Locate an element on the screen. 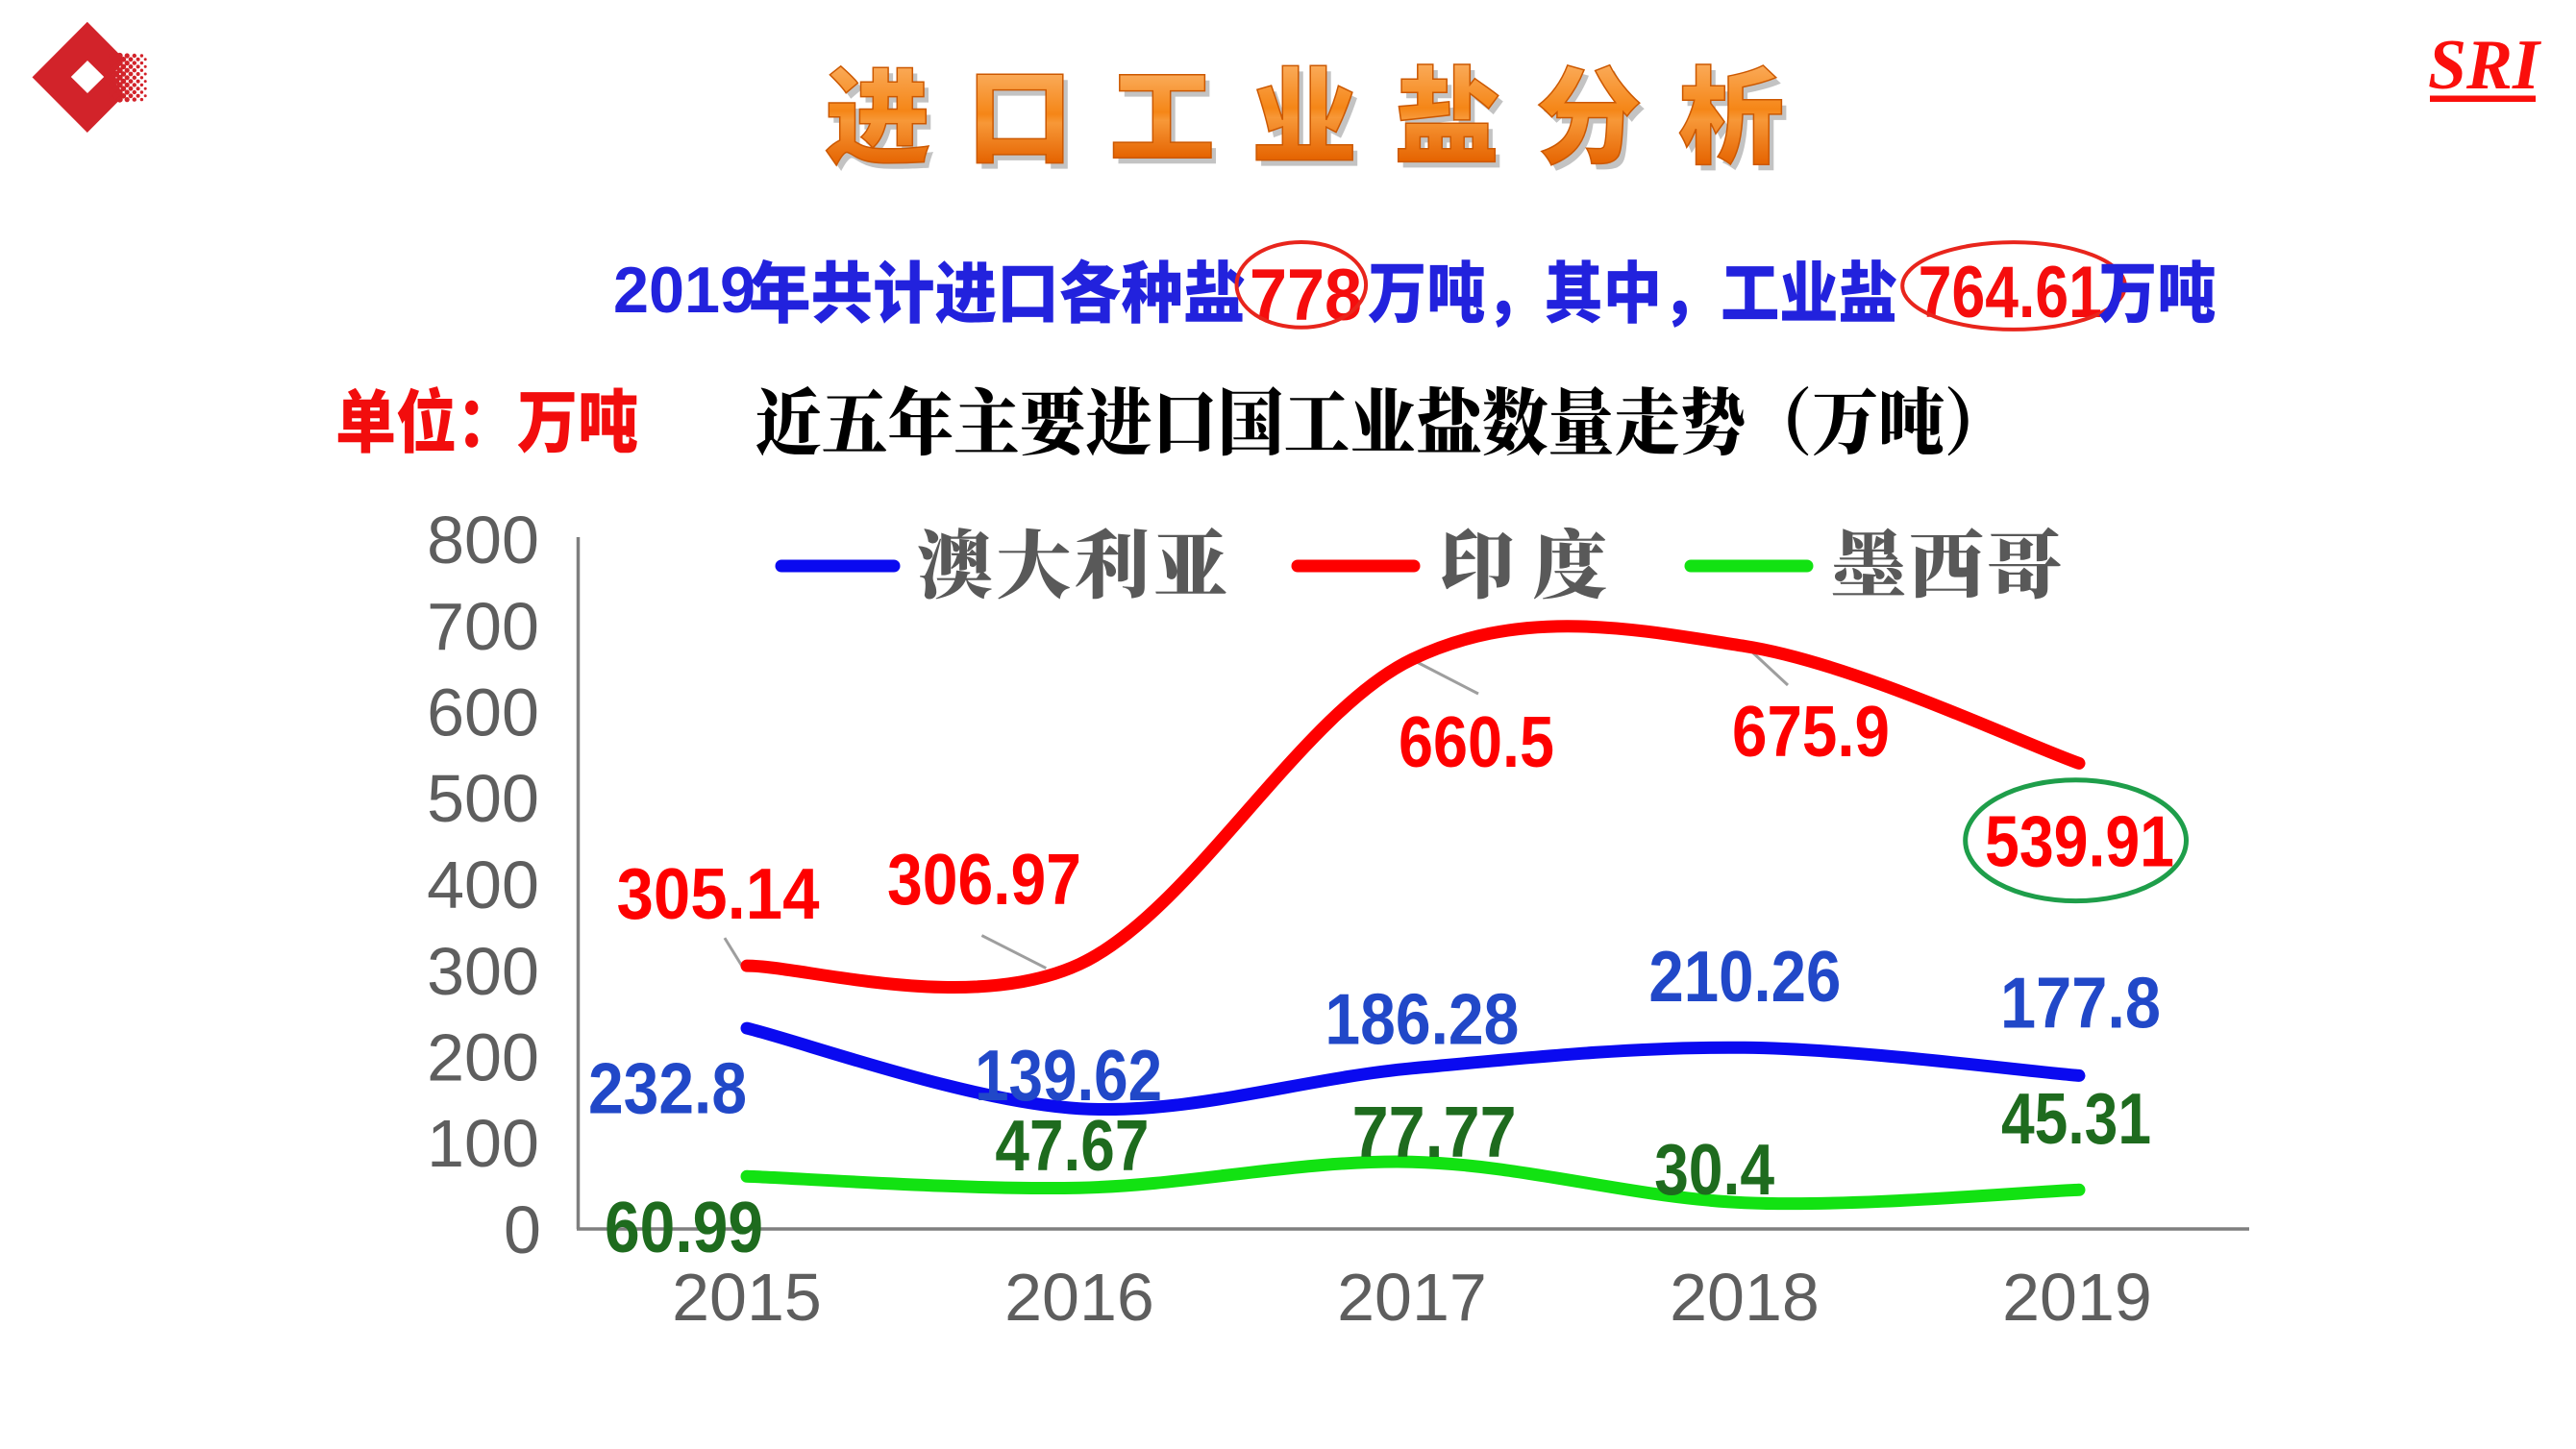 This screenshot has width=2576, height=1449. svg-text: 100 is located at coordinates (483, 1143).